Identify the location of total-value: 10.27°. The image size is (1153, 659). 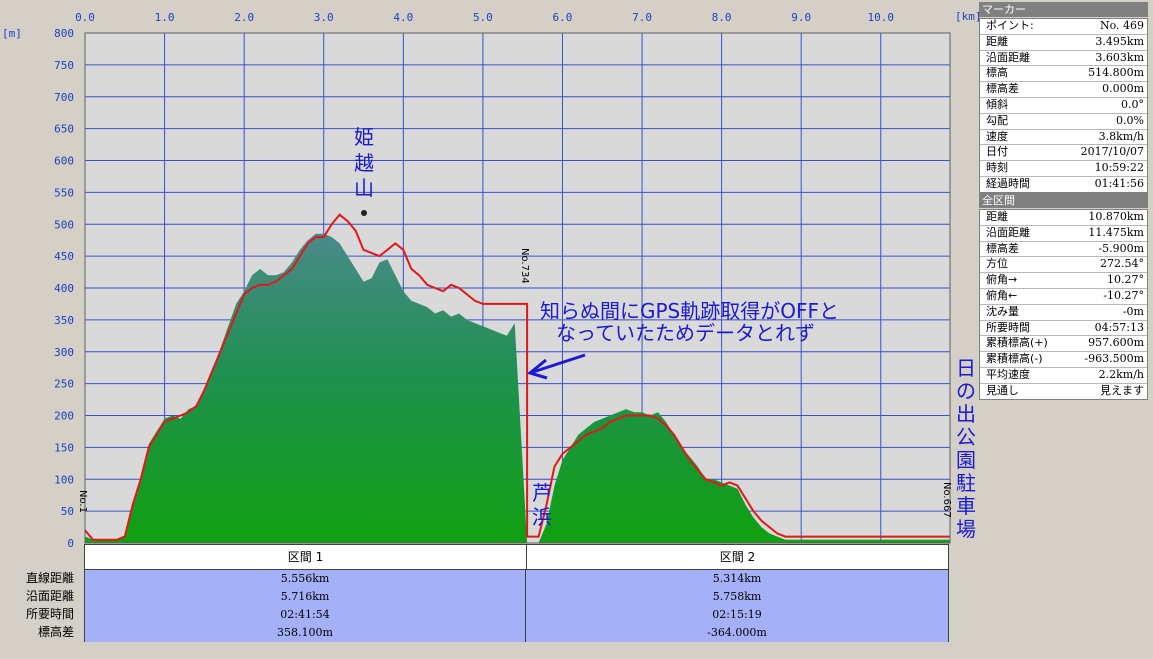
(1125, 280).